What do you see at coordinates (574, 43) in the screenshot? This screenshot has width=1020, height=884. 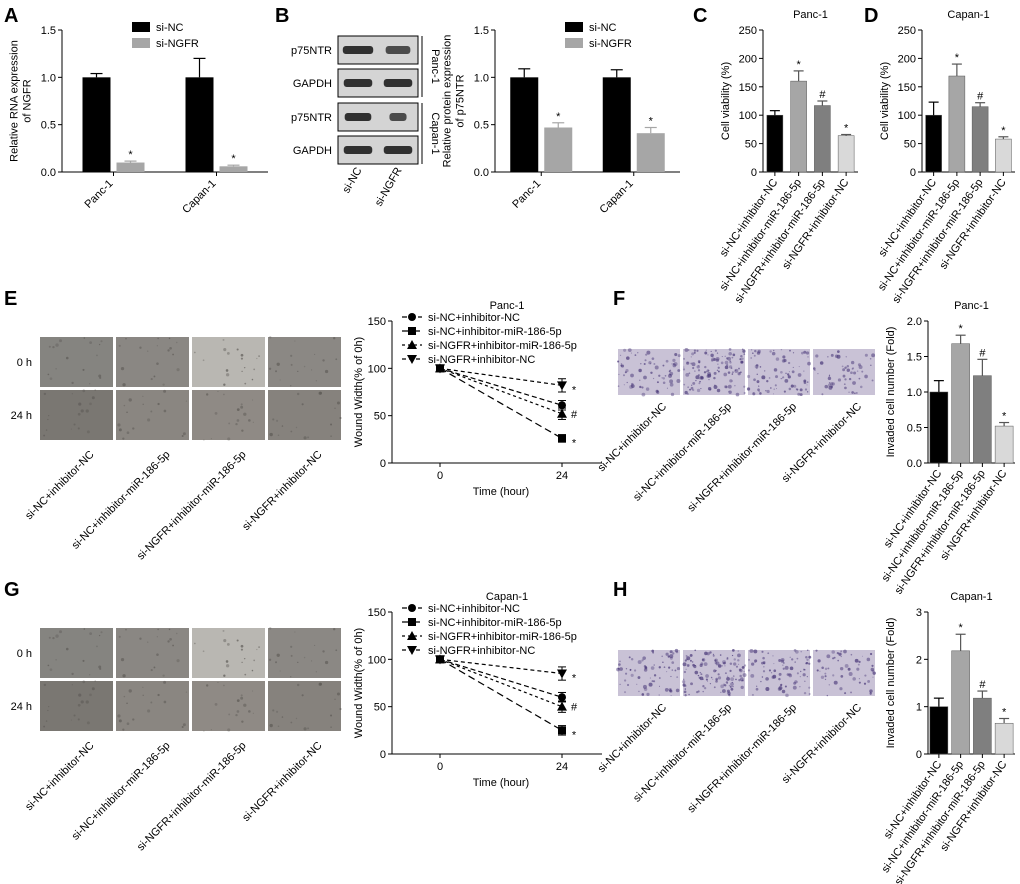 I see `legend-swatch` at bounding box center [574, 43].